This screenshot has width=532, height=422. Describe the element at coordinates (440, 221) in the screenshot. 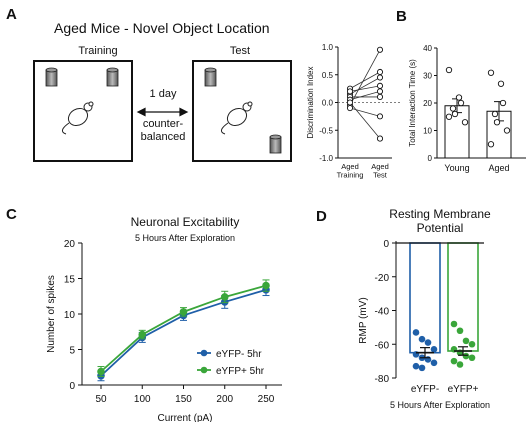

I see `chart-title: Resting Membrane Potential` at that location.